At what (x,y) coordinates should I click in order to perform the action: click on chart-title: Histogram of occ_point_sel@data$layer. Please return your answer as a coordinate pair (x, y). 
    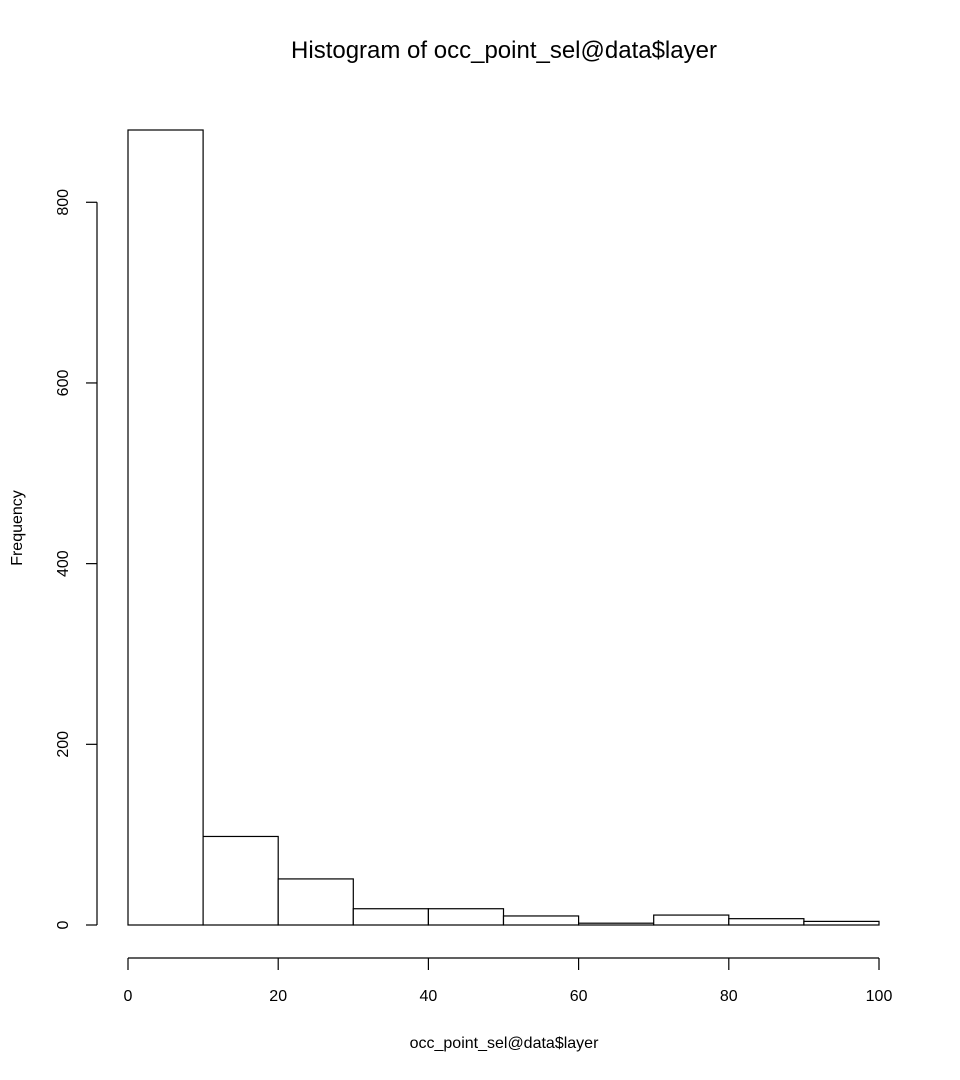
    Looking at the image, I should click on (504, 50).